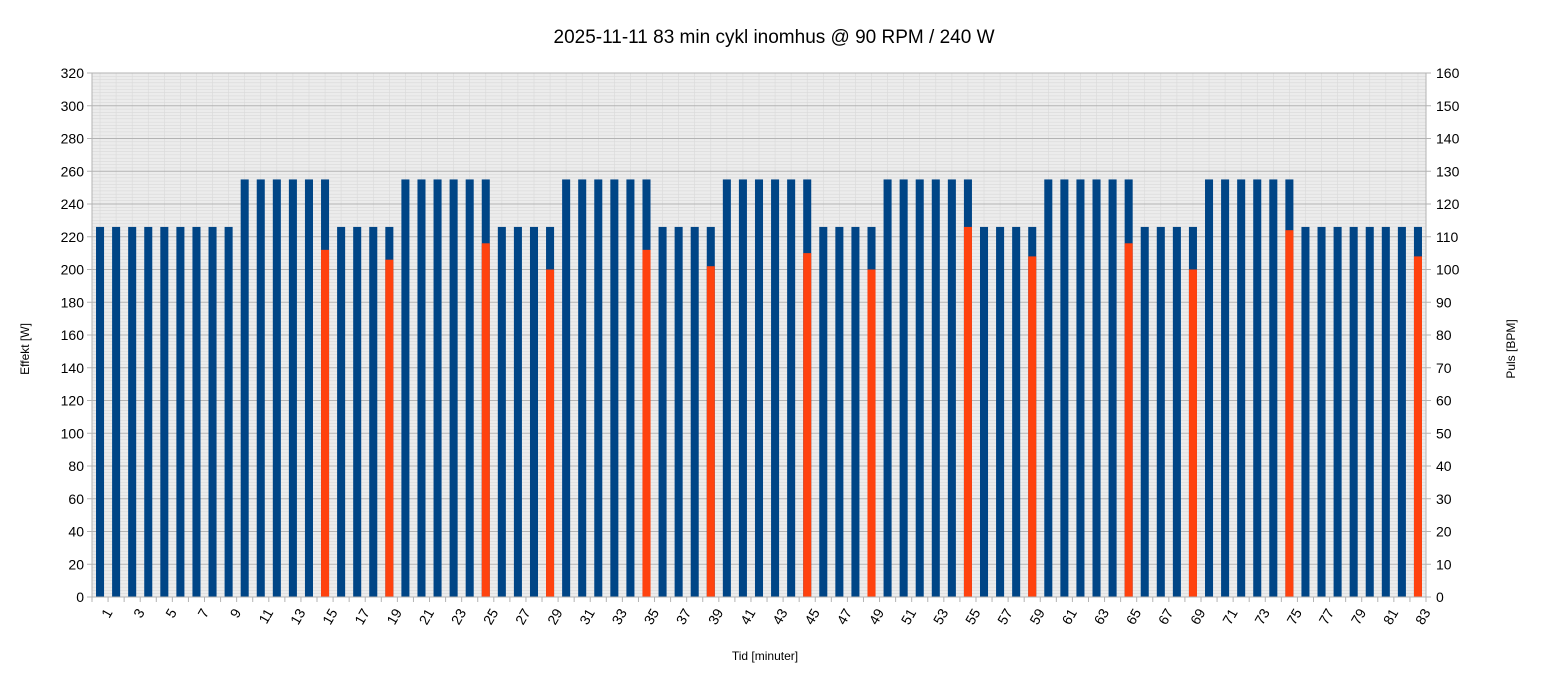 This screenshot has width=1548, height=680. I want to click on y2-tick-label: 0, so click(1440, 597).